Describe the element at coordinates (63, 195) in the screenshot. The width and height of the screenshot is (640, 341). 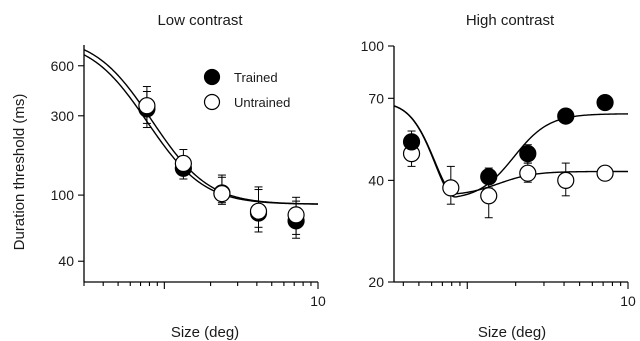
I see `left-y-tick-label: 100` at that location.